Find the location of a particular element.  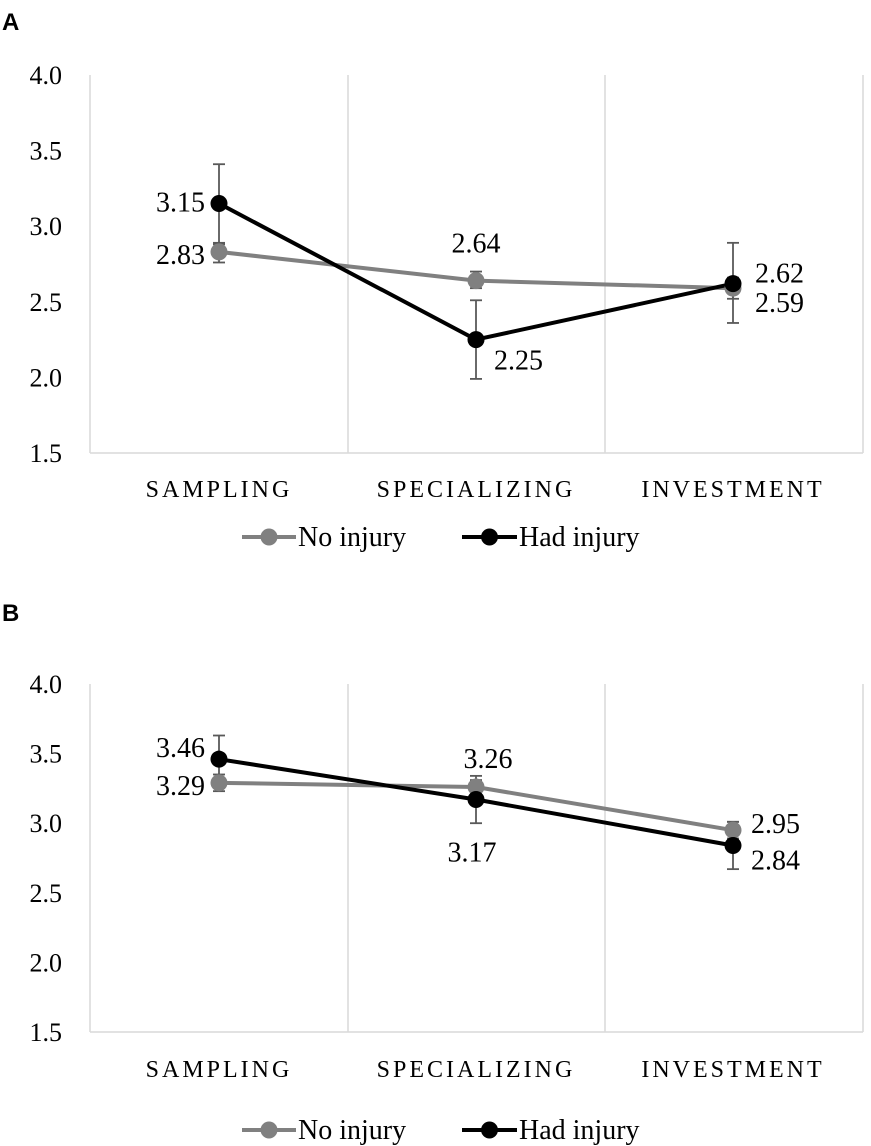

data-label: 2.64 is located at coordinates (476, 244).